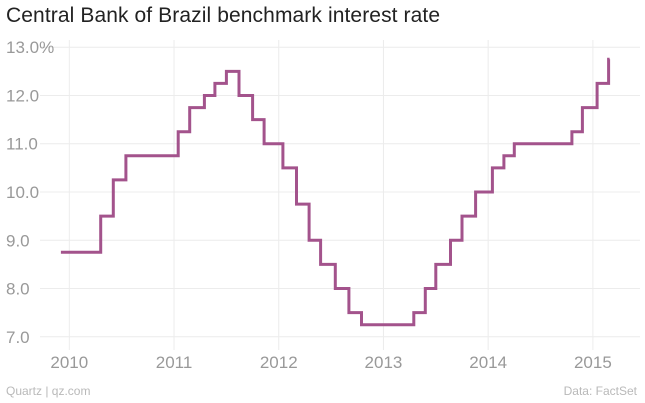 The image size is (645, 403). What do you see at coordinates (330, 362) in the screenshot?
I see `x-axis-tick-labels: 2010 2011 2012 2013 2014 2015` at bounding box center [330, 362].